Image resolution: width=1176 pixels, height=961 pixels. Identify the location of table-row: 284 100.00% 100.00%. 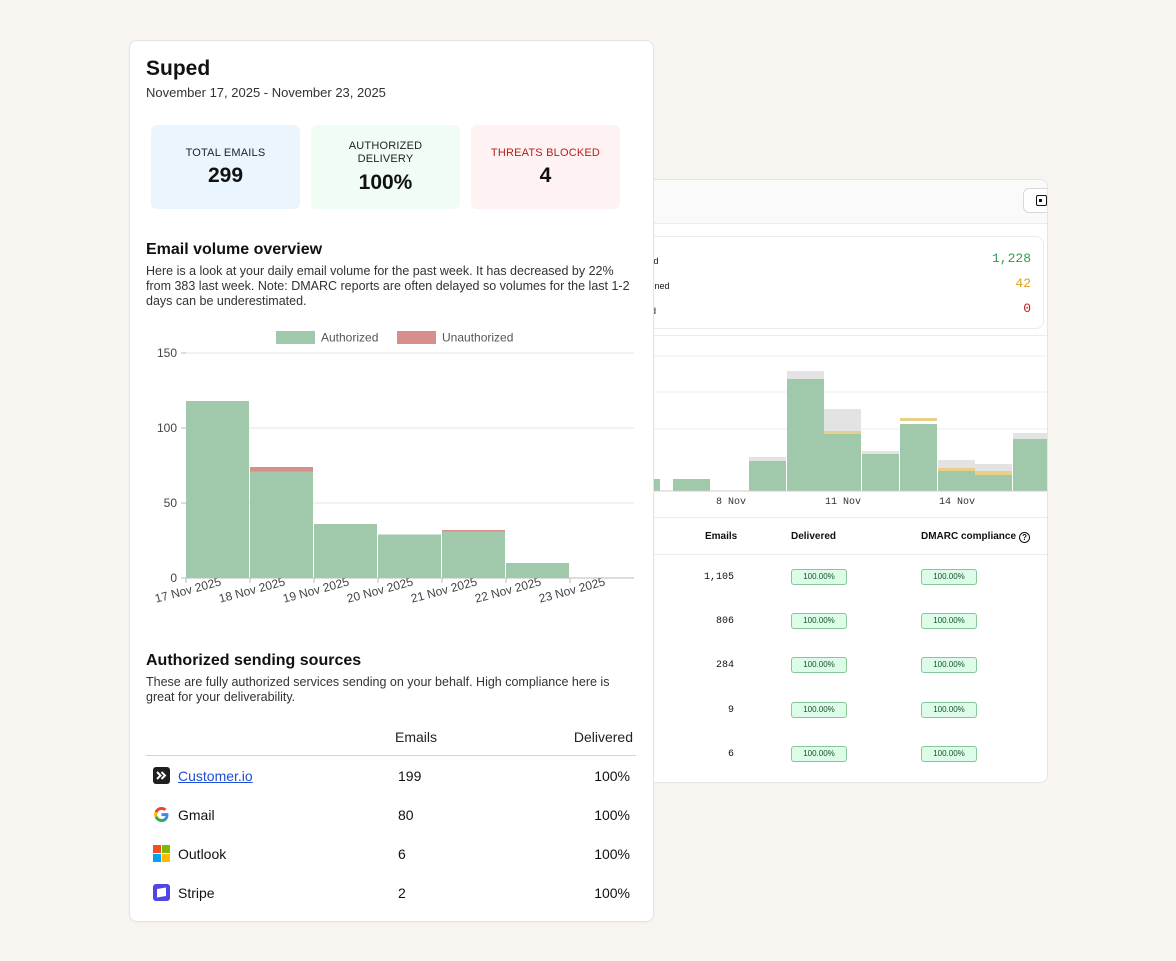
(824, 680).